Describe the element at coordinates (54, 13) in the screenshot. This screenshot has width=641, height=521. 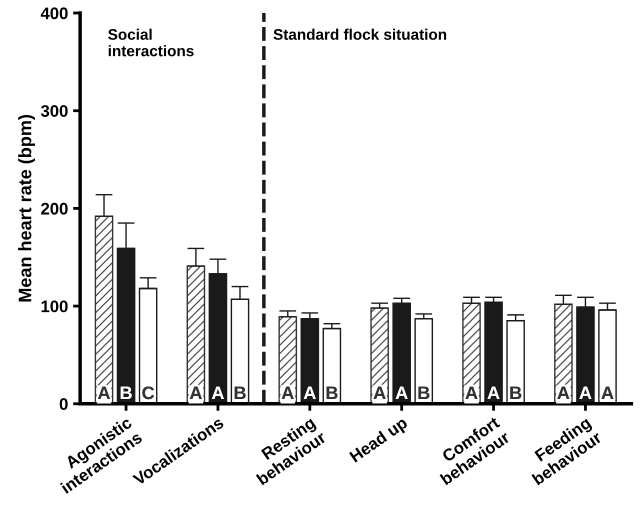
I see `y-tick-label: 400` at that location.